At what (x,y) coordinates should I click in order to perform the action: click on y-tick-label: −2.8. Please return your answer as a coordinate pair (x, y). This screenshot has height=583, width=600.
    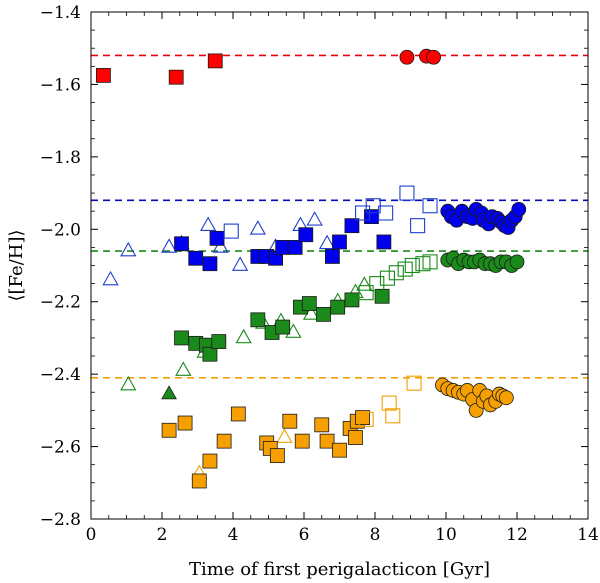
    Looking at the image, I should click on (60, 520).